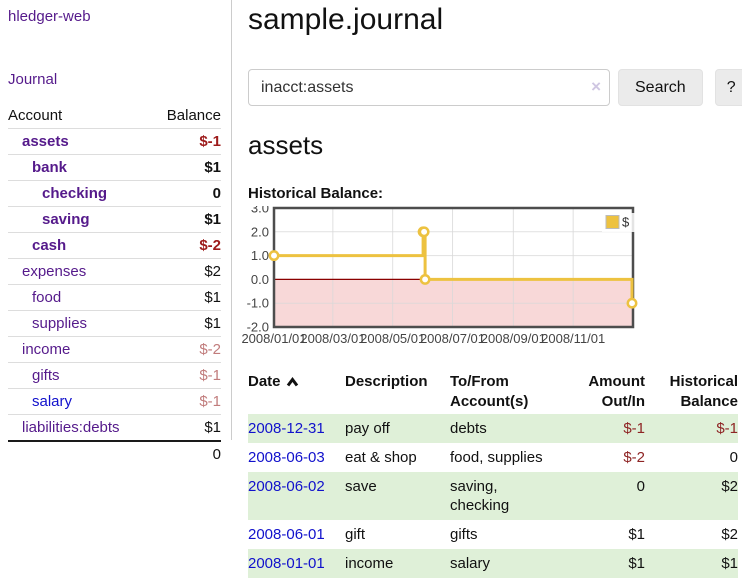  Describe the element at coordinates (50, 167) in the screenshot. I see `account-link: bank` at that location.